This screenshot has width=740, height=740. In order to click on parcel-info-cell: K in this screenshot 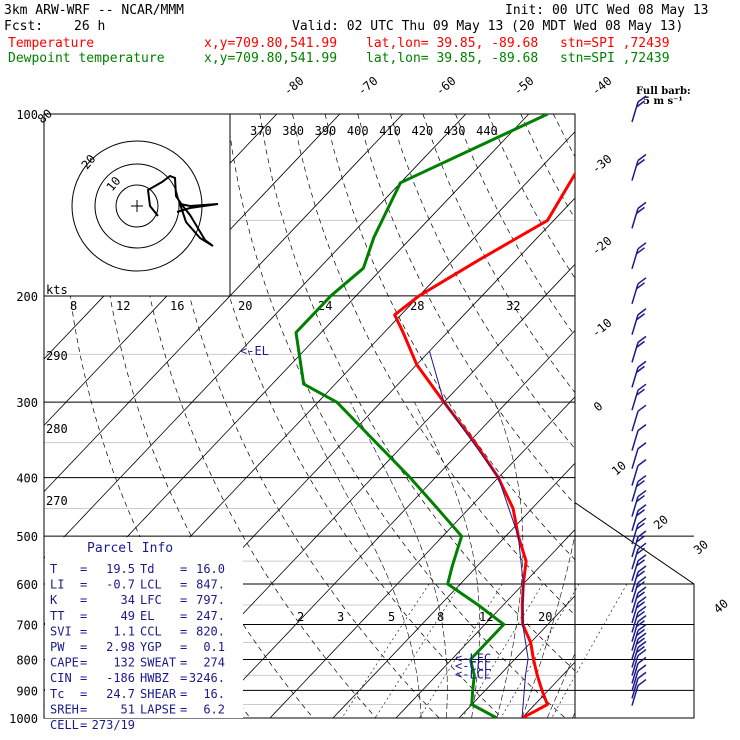, I will do `click(54, 600)`.